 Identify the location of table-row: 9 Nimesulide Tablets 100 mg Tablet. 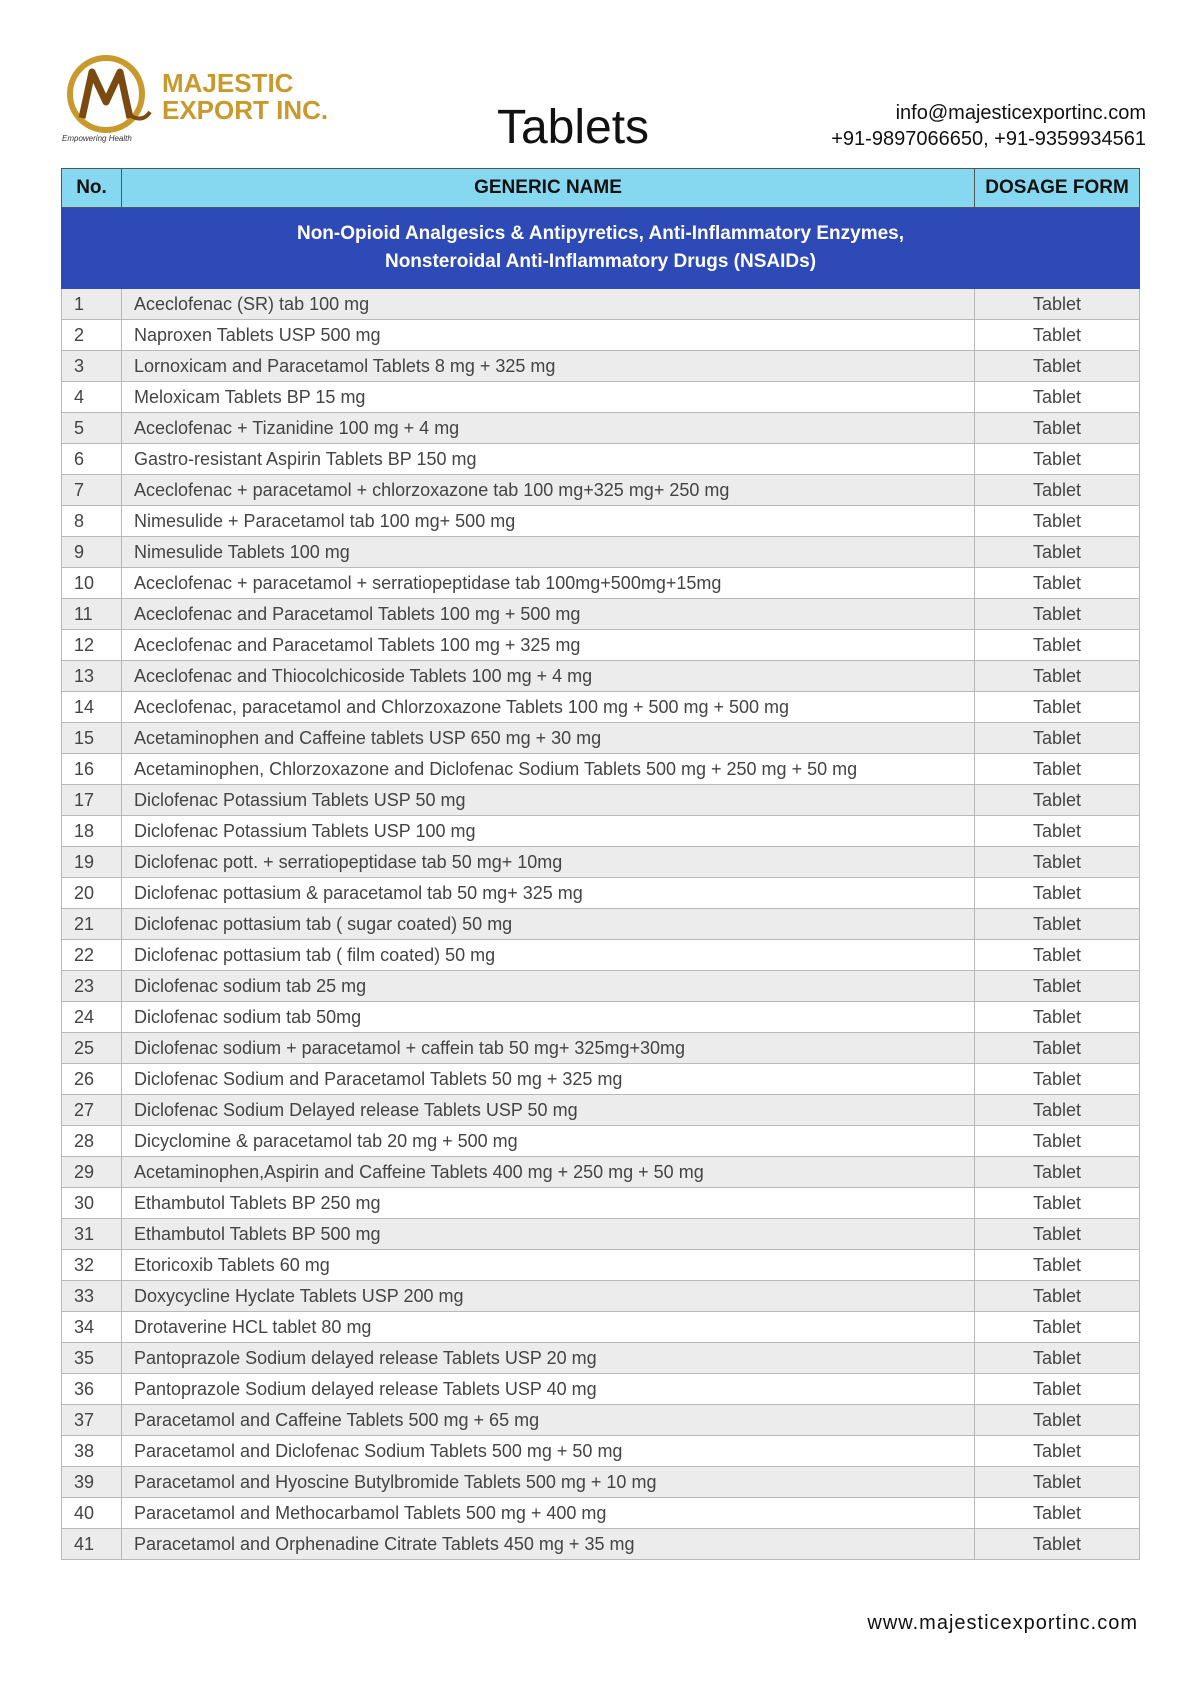
(600, 552).